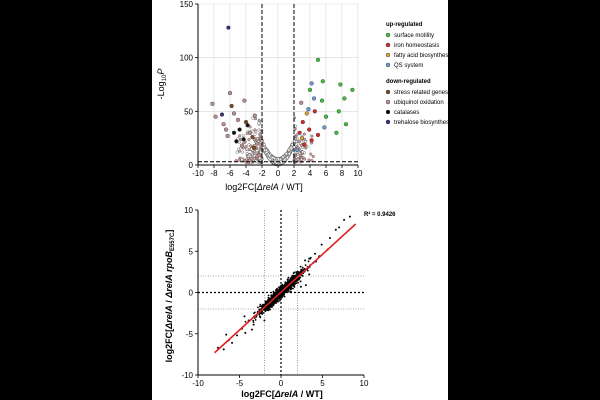  What do you see at coordinates (342, 173) in the screenshot?
I see `volcano-x-tick-label: 8` at bounding box center [342, 173].